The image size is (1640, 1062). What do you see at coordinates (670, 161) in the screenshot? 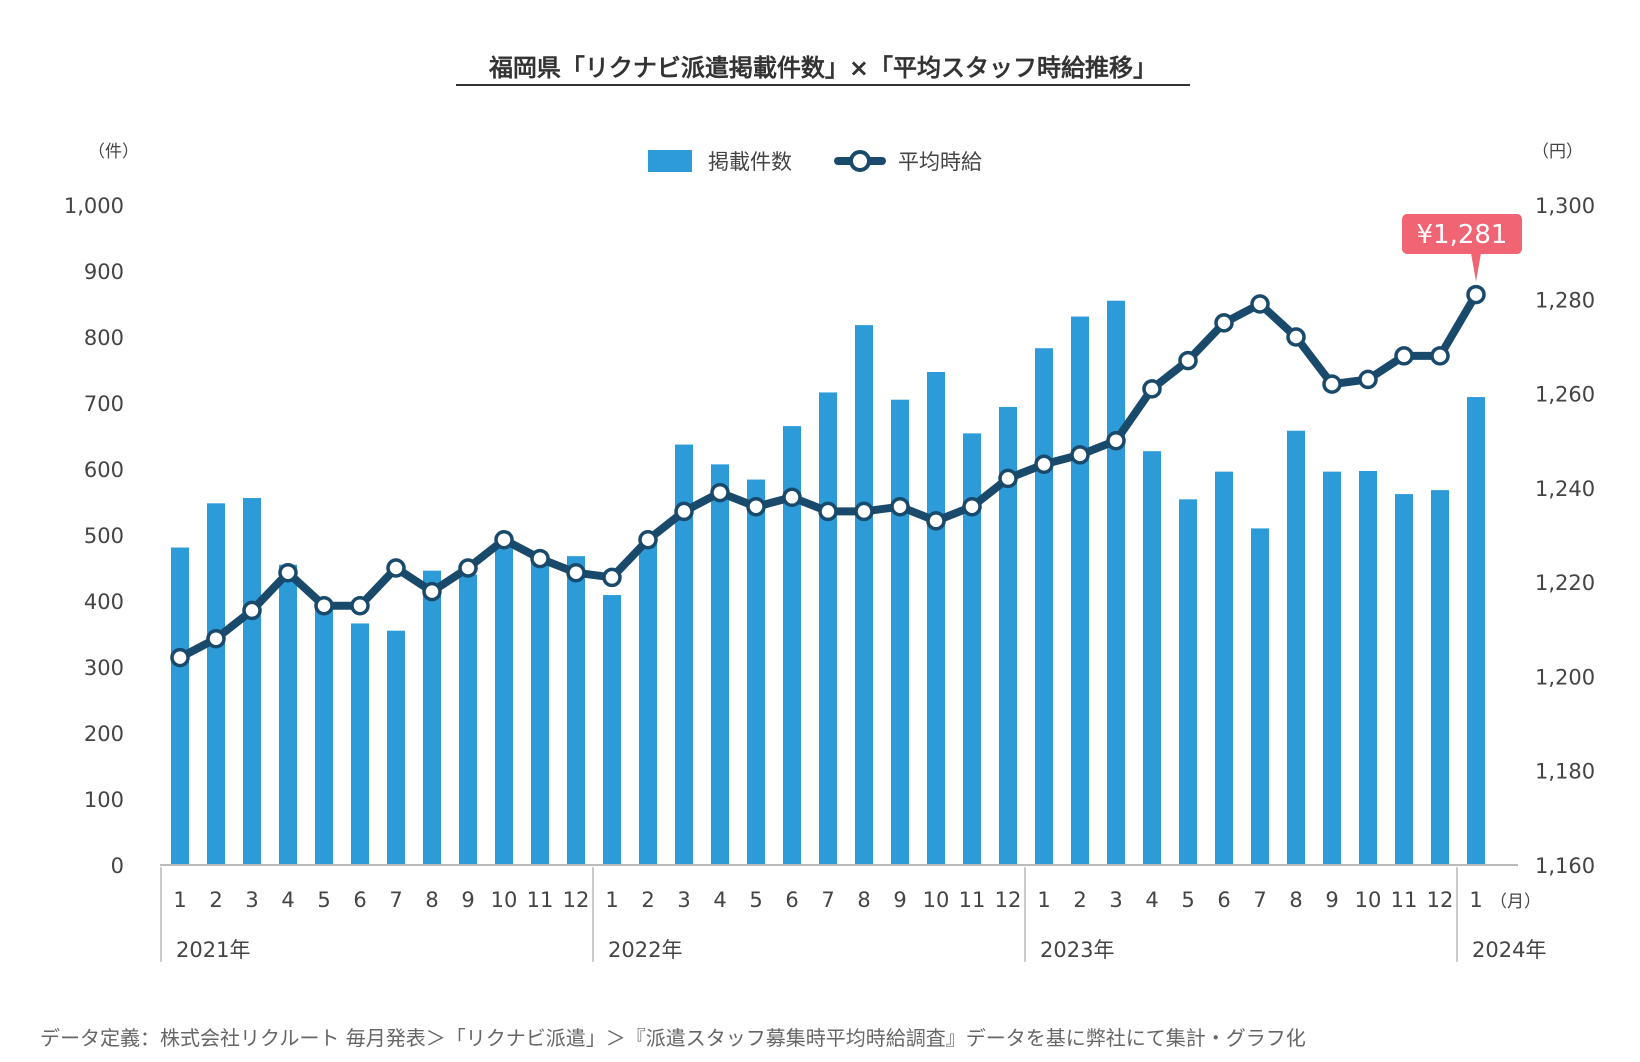
I see `legend-bar-swatch` at bounding box center [670, 161].